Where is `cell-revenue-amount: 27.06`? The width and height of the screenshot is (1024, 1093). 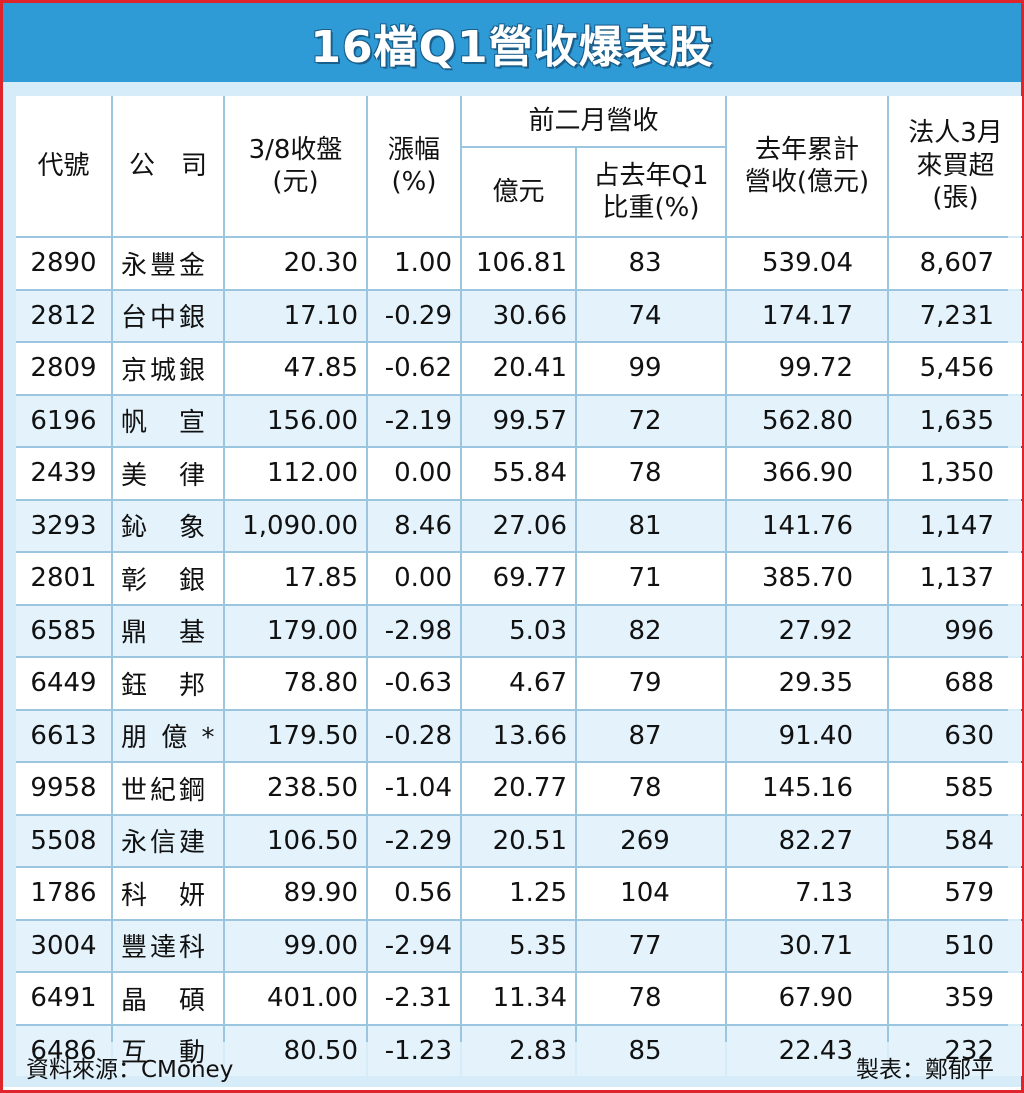
cell-revenue-amount: 27.06 is located at coordinates (518, 525).